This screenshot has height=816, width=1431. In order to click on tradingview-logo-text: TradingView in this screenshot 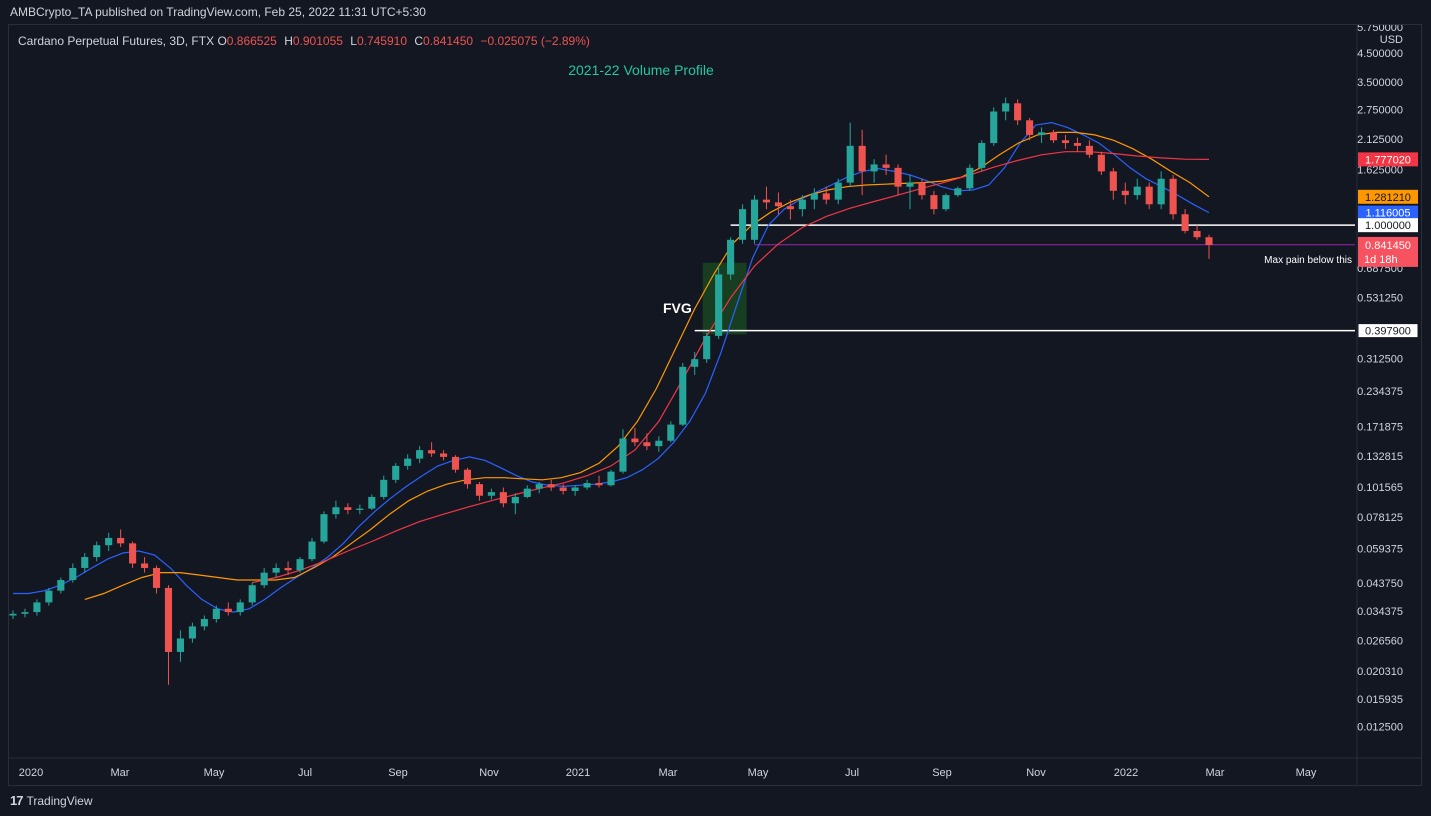, I will do `click(59, 800)`.